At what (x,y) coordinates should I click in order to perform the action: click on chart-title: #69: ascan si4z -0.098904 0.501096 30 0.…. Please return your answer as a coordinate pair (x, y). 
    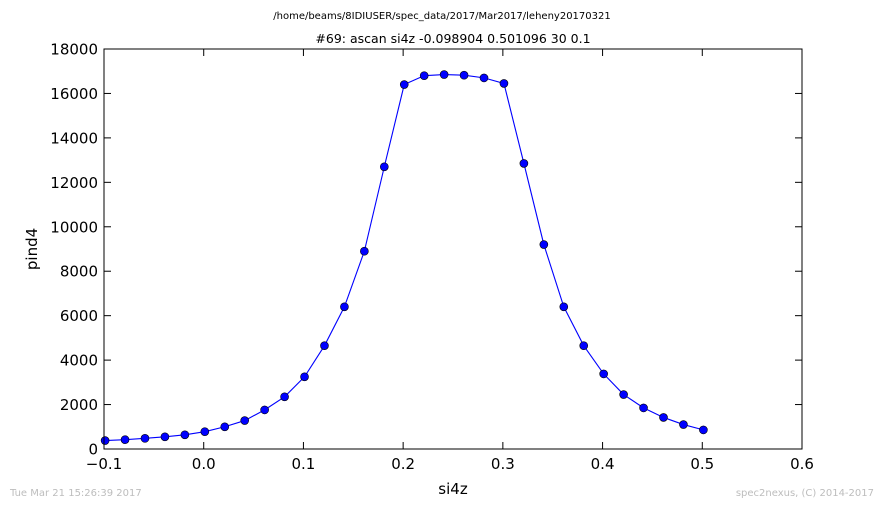
    Looking at the image, I should click on (452, 38).